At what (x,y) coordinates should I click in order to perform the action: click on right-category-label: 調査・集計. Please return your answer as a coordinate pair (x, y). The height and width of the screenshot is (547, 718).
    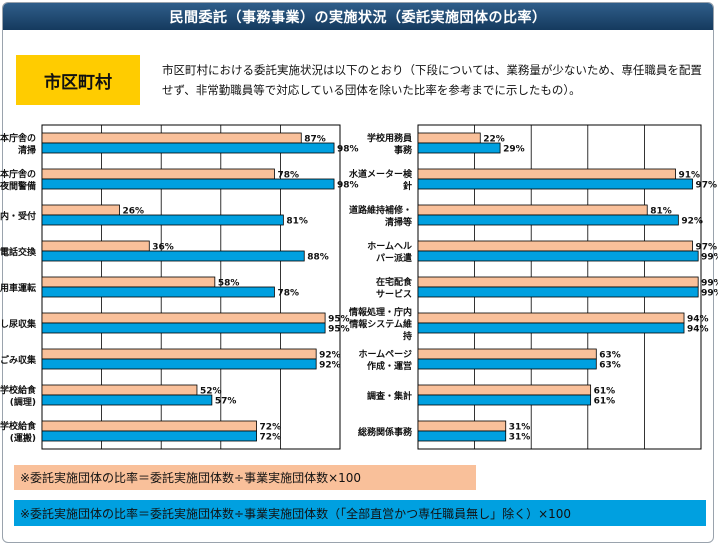
    Looking at the image, I should click on (389, 396).